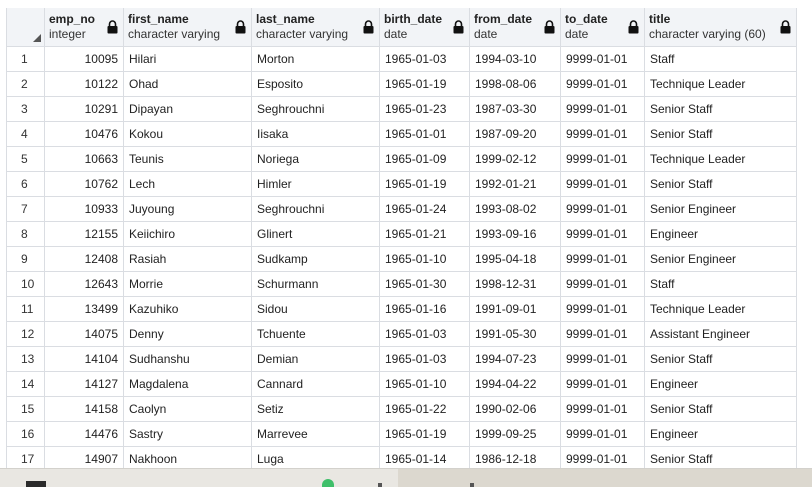 This screenshot has height=487, width=812. I want to click on cell-last-name: Himler, so click(315, 184).